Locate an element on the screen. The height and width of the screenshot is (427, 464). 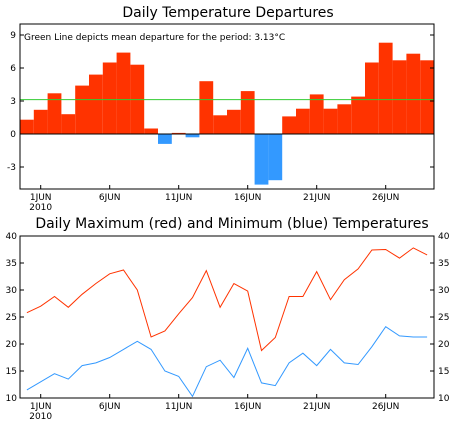
y-tick-label-left: 35 is located at coordinates (11, 264).